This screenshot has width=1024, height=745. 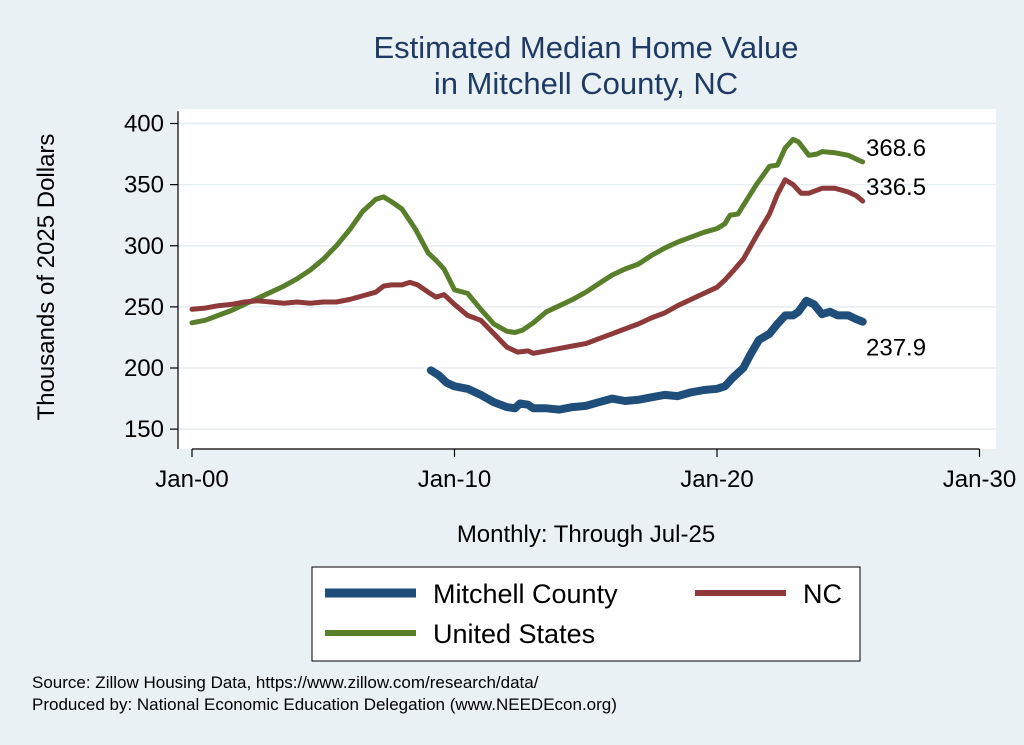 What do you see at coordinates (646, 355) in the screenshot?
I see `series-line-mitchell-county` at bounding box center [646, 355].